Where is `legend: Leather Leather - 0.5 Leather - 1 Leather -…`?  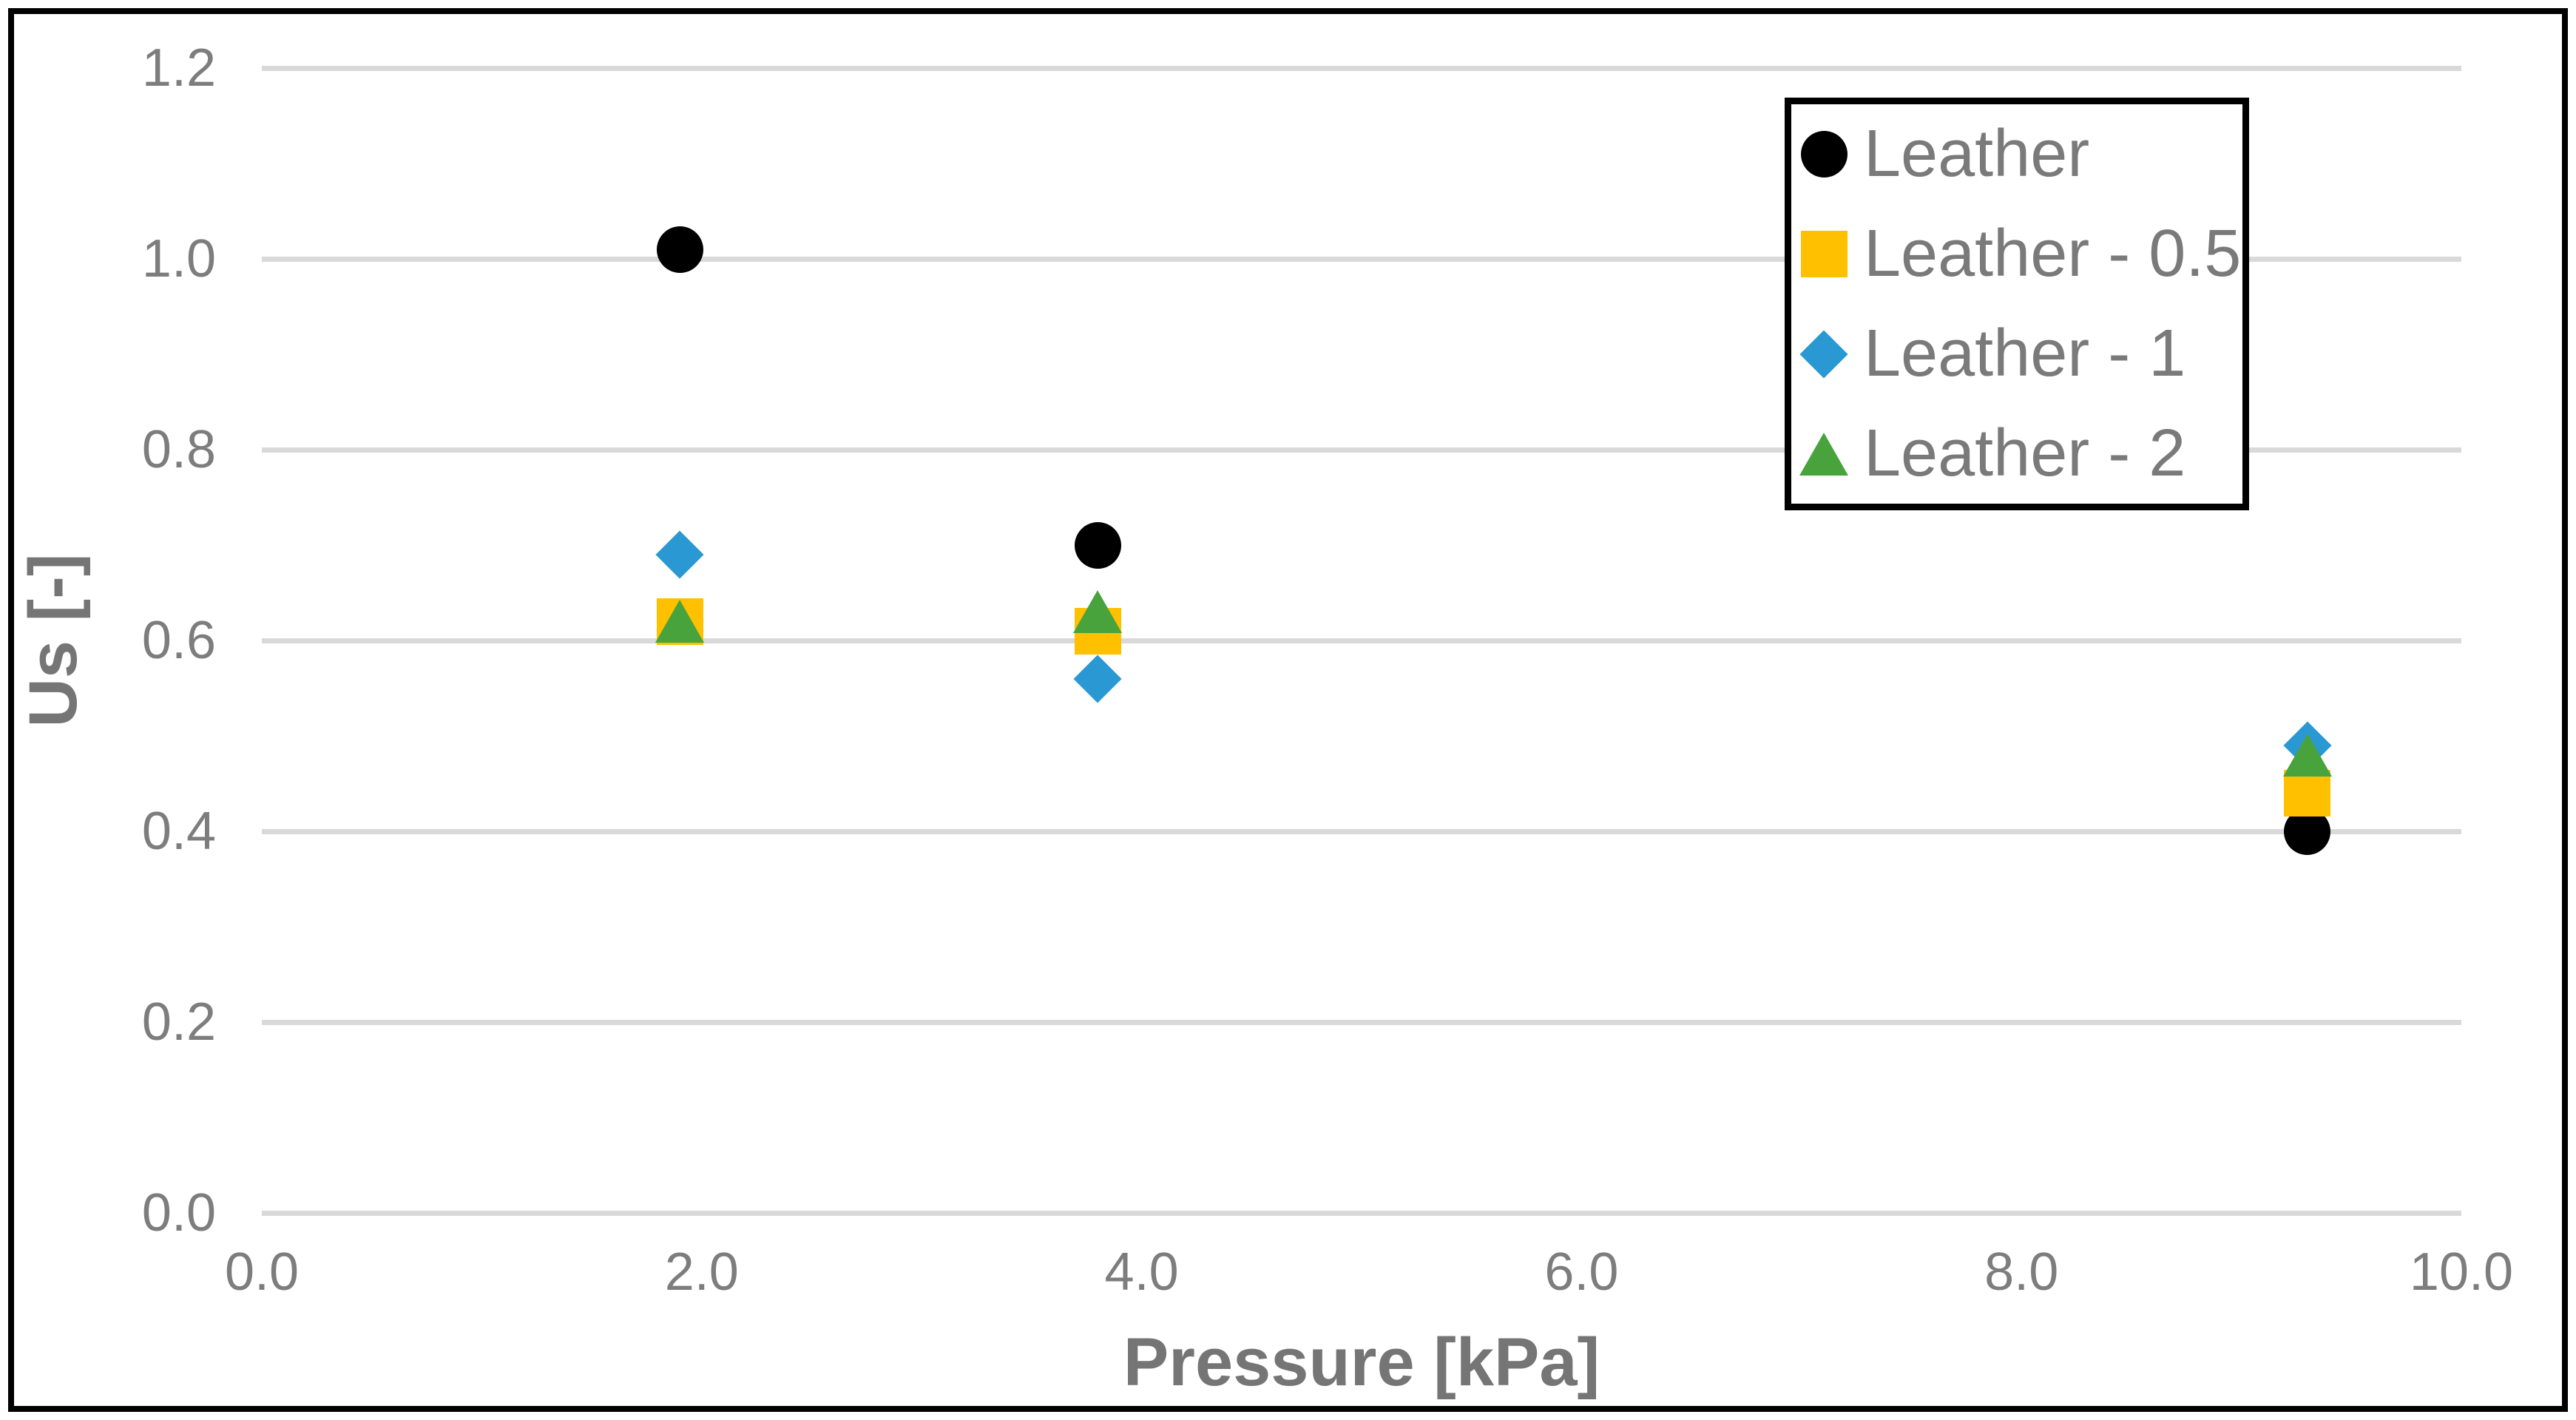 legend: Leather Leather - 0.5 Leather - 1 Leather -… is located at coordinates (2017, 304).